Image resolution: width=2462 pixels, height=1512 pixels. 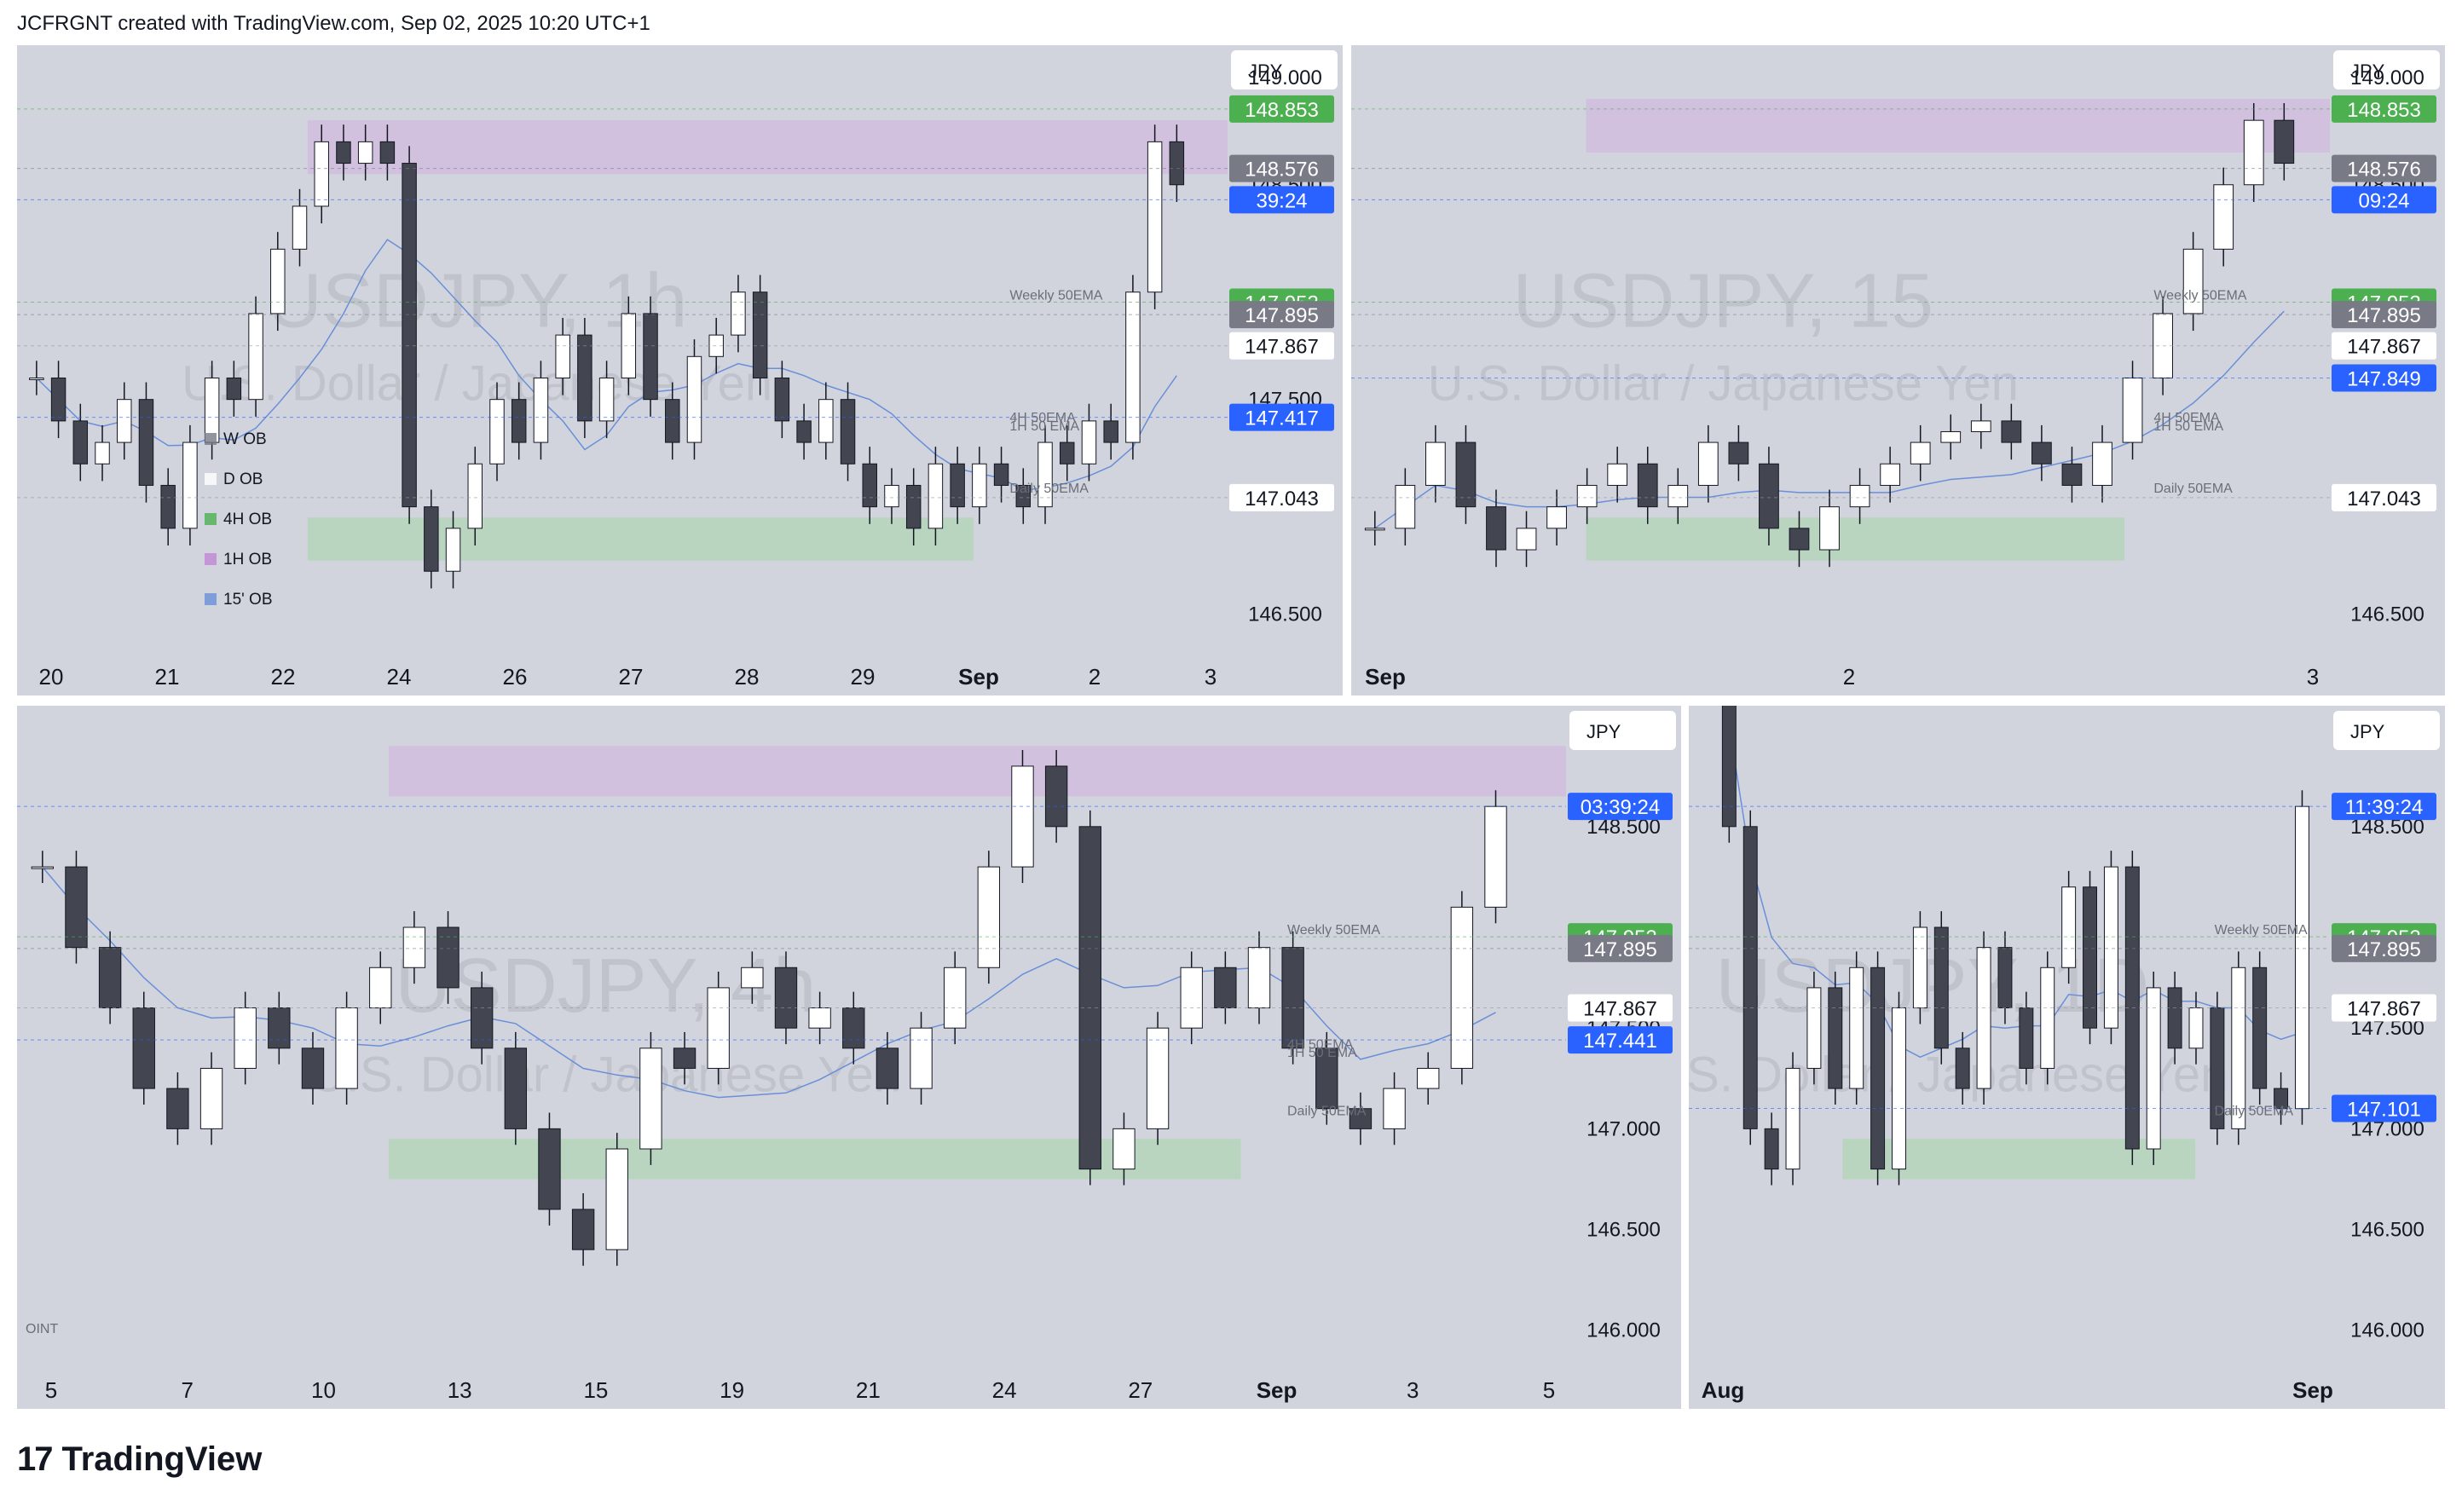 What do you see at coordinates (515, 677) in the screenshot?
I see `x-tick-label: 26` at bounding box center [515, 677].